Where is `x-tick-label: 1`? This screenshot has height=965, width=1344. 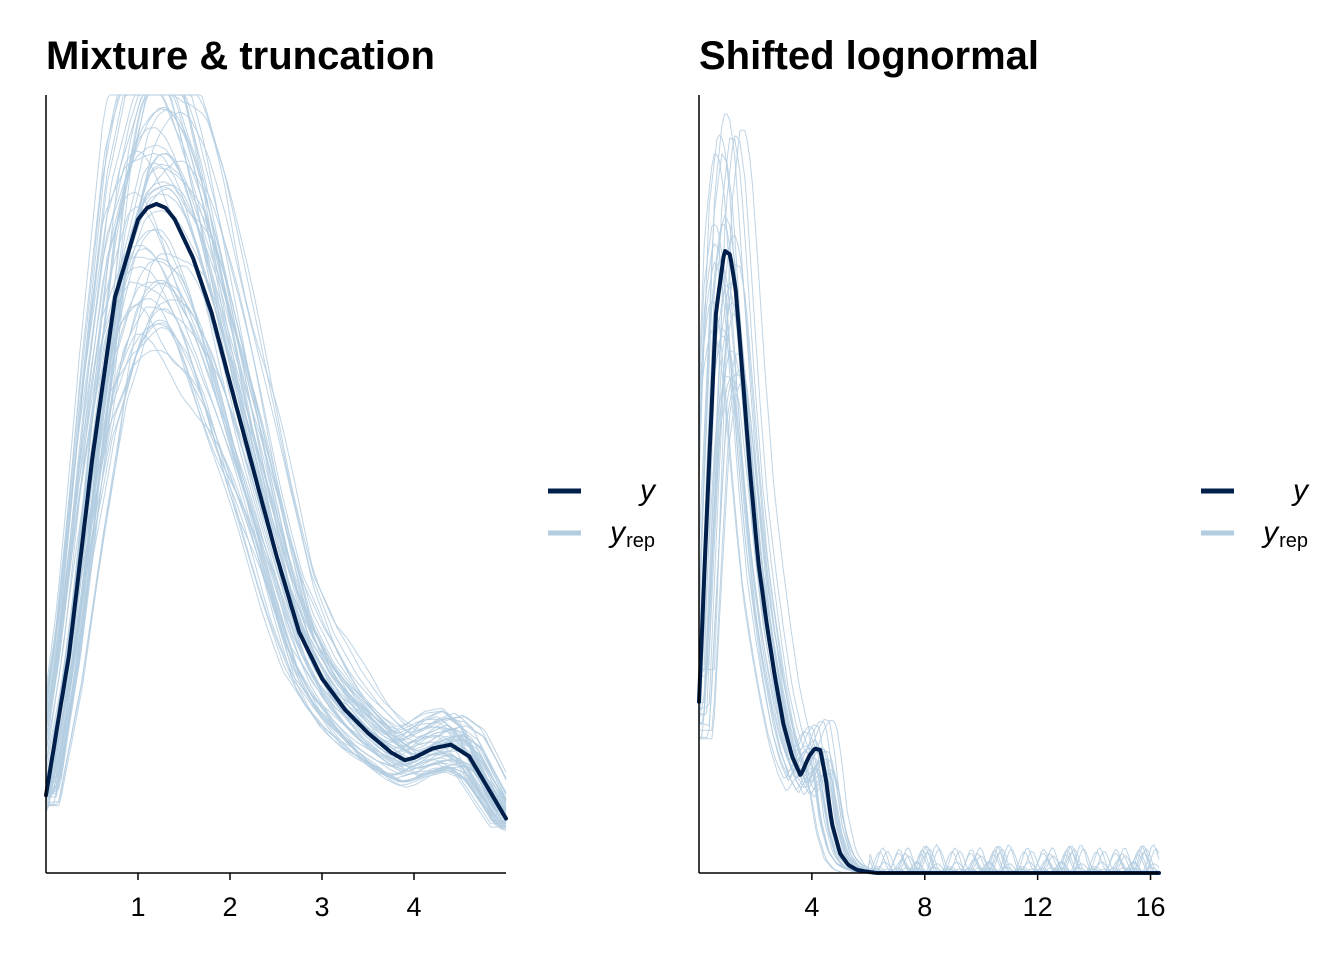
x-tick-label: 1 is located at coordinates (137, 907).